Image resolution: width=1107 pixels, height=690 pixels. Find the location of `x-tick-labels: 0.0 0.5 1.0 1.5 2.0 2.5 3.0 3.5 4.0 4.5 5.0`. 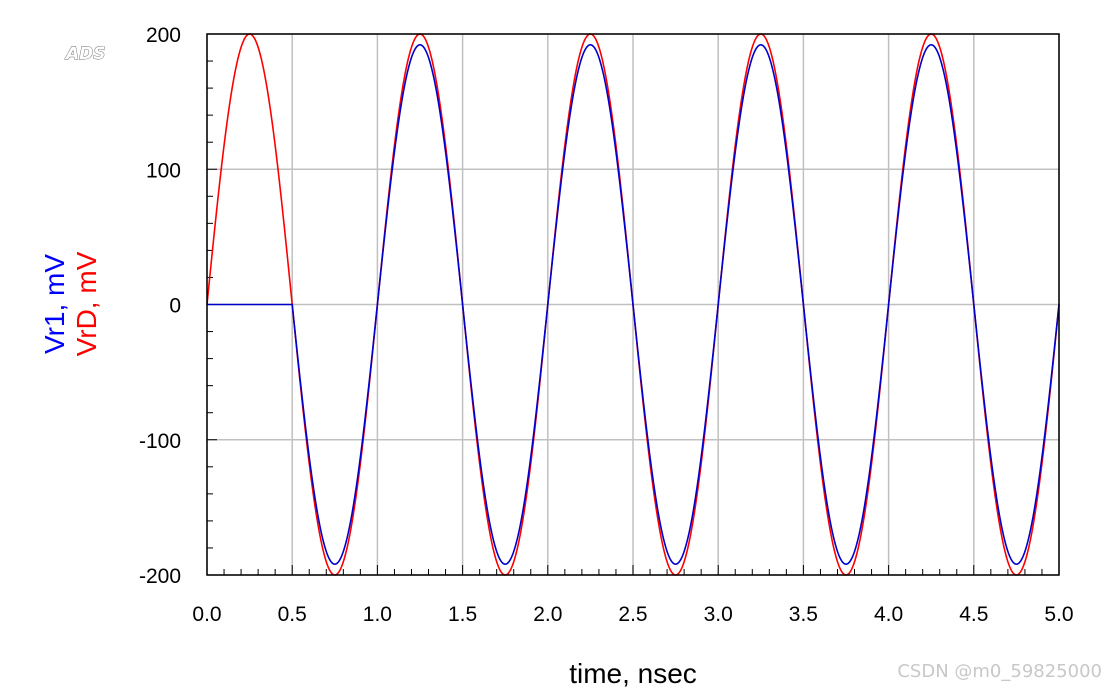

x-tick-labels: 0.0 0.5 1.0 1.5 2.0 2.5 3.0 3.5 4.0 4.5 5.0 is located at coordinates (632, 614).